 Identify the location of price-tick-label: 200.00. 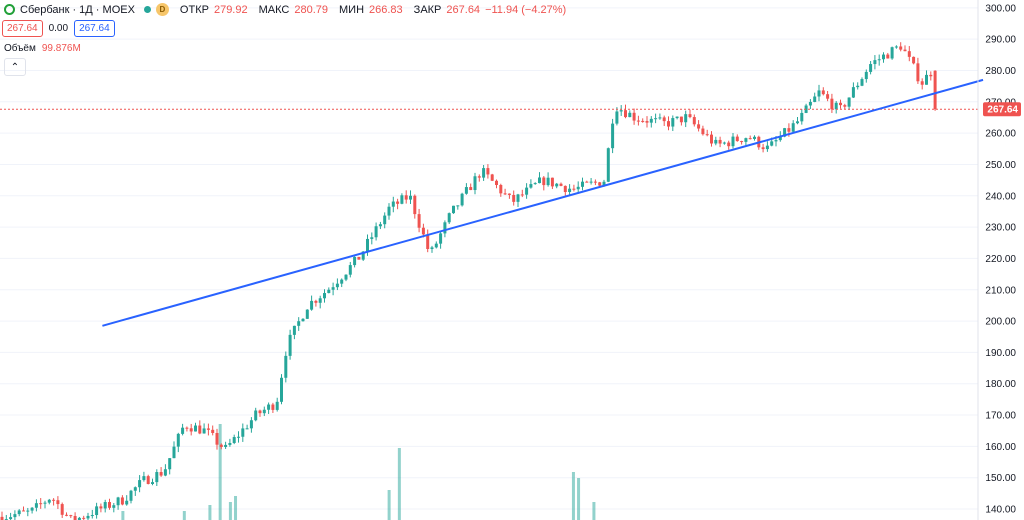
(1000, 322).